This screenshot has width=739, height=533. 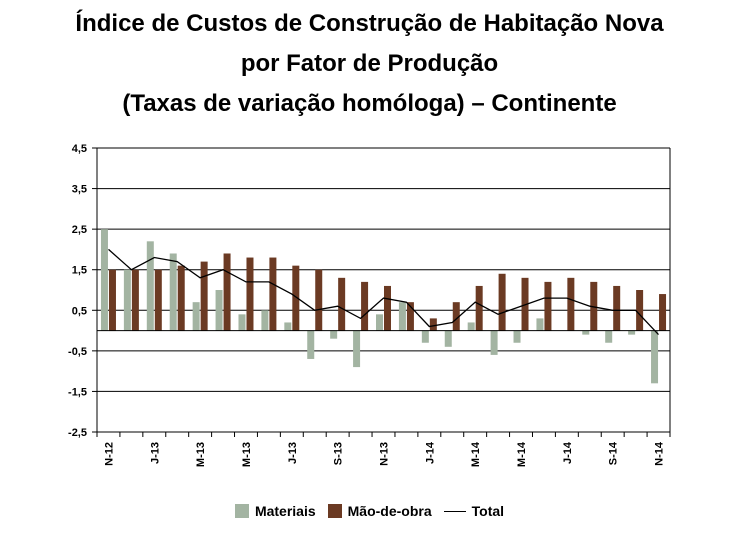 I want to click on legend-swatch-mao-de-obra, so click(x=334, y=511).